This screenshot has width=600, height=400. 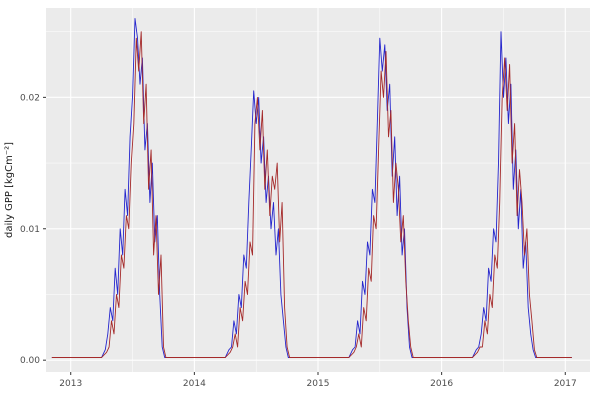 I want to click on y-tick-label: 0.02, so click(x=30, y=98).